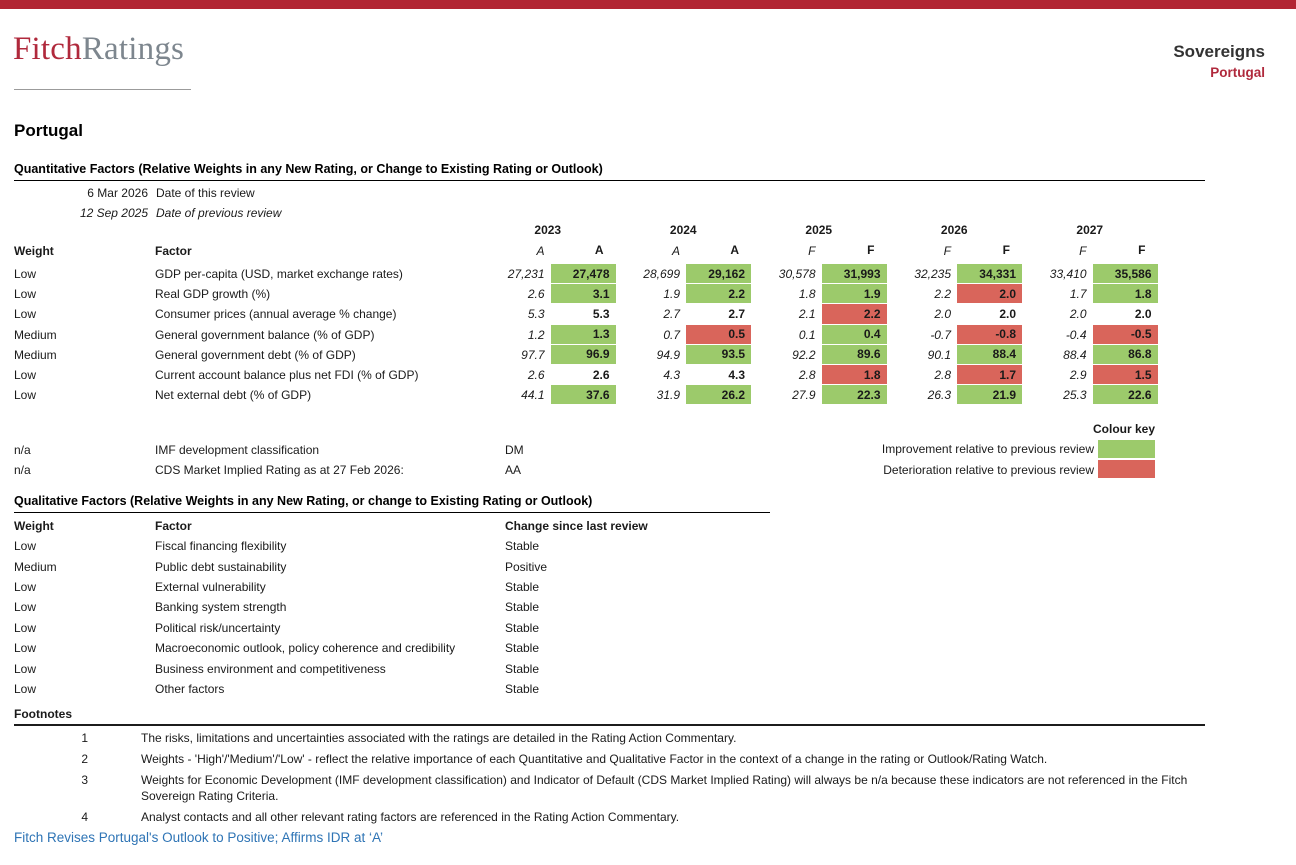 The image size is (1296, 865). Describe the element at coordinates (807, 334) in the screenshot. I see `previous-value: 0.1` at that location.